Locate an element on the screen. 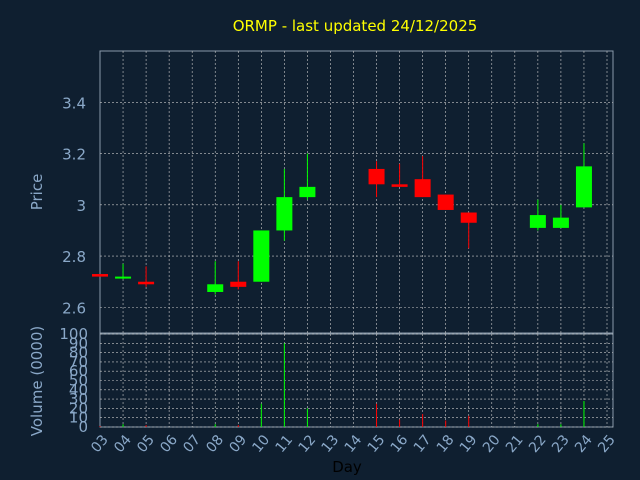 This screenshot has height=480, width=640. x-tick-label: 09 is located at coordinates (238, 444).